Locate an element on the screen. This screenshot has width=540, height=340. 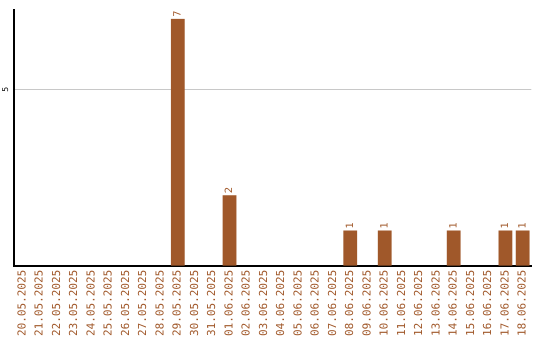
x-tick-label: 05.06.2025 is located at coordinates (297, 303).